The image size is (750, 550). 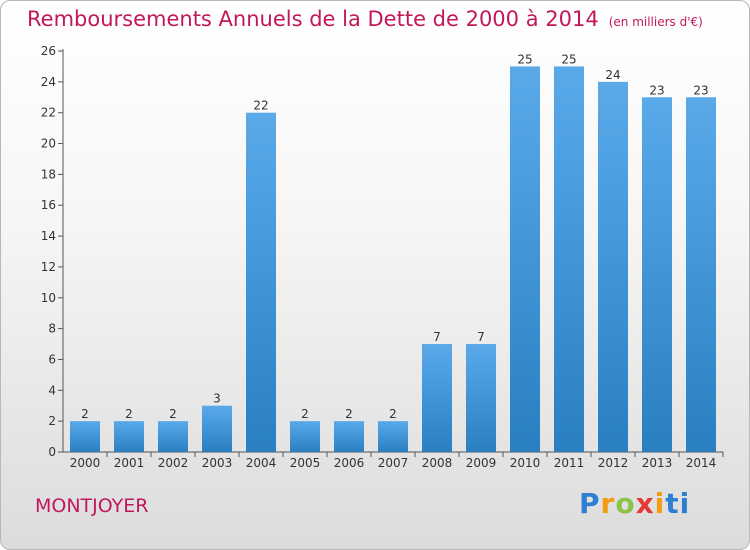 I want to click on x-tick-label: 2000, so click(x=85, y=463).